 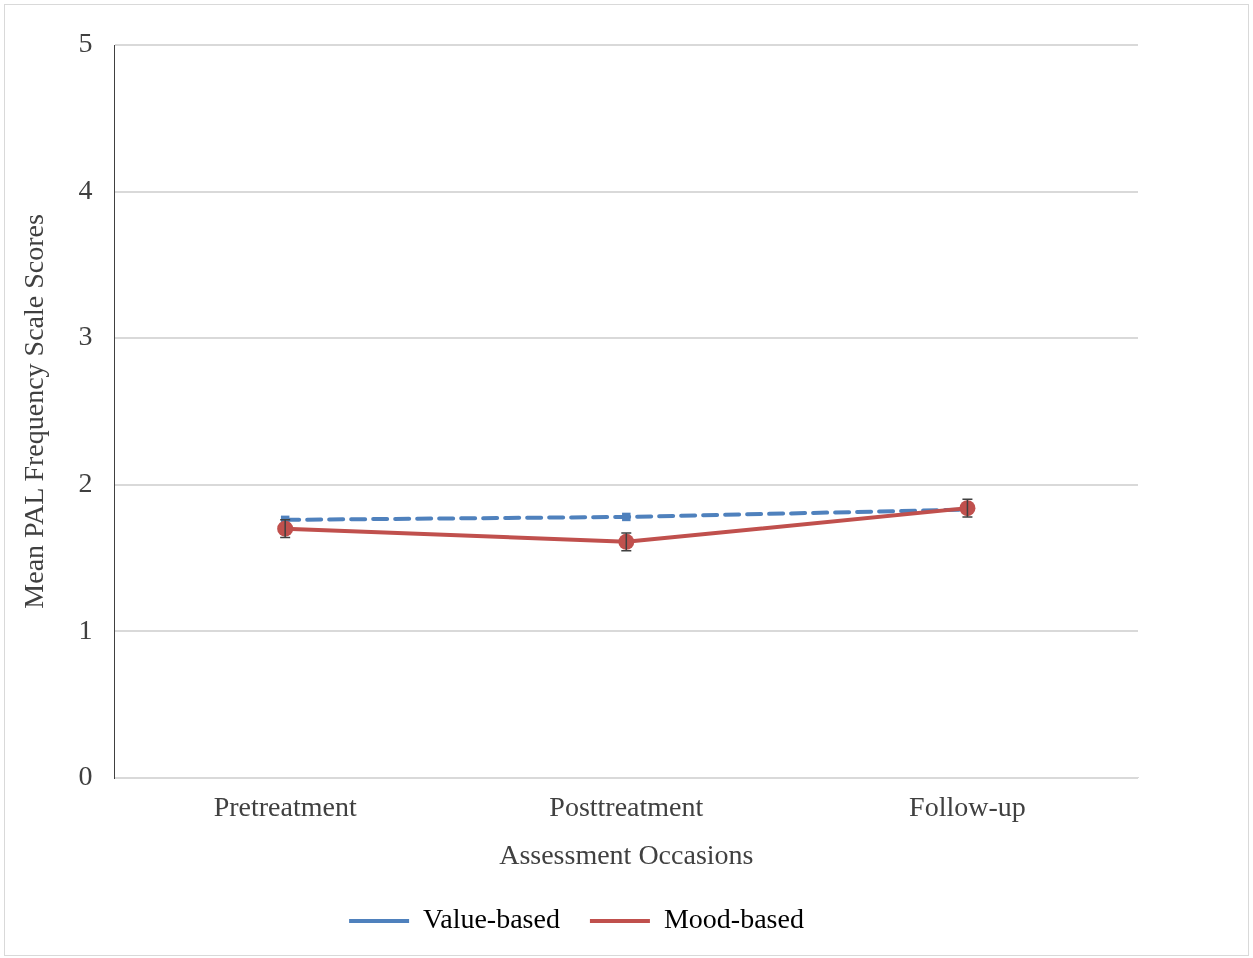 I want to click on y-tick-label: 4, so click(x=85, y=189).